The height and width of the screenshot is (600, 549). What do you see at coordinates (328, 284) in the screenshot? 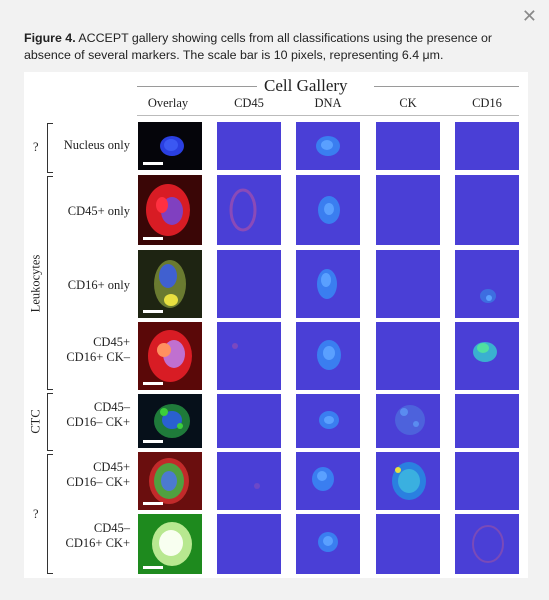
I see `tile-cd16-only-dna` at bounding box center [328, 284].